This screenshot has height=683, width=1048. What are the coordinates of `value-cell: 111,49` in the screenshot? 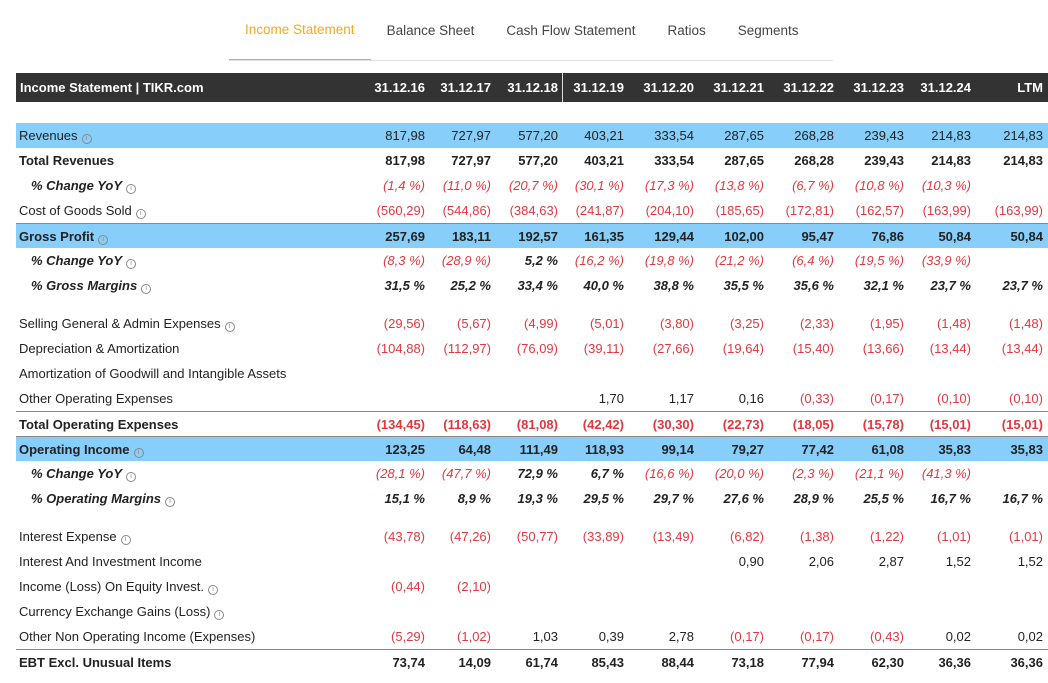 It's located at (538, 449).